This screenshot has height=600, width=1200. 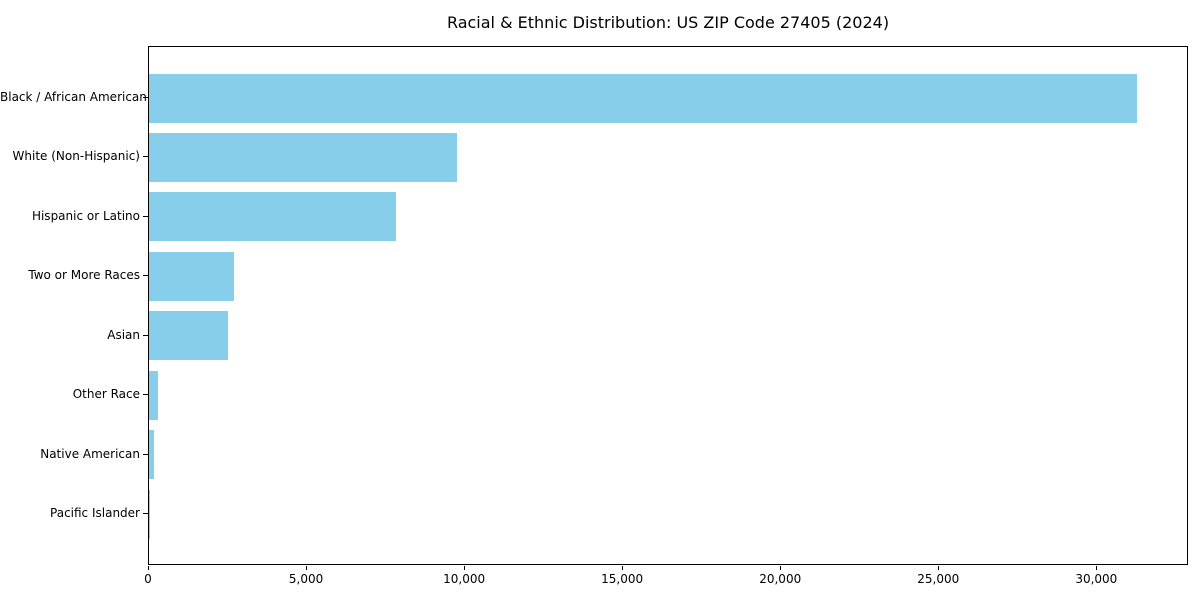 I want to click on y-tick-label: Native American, so click(x=90, y=453).